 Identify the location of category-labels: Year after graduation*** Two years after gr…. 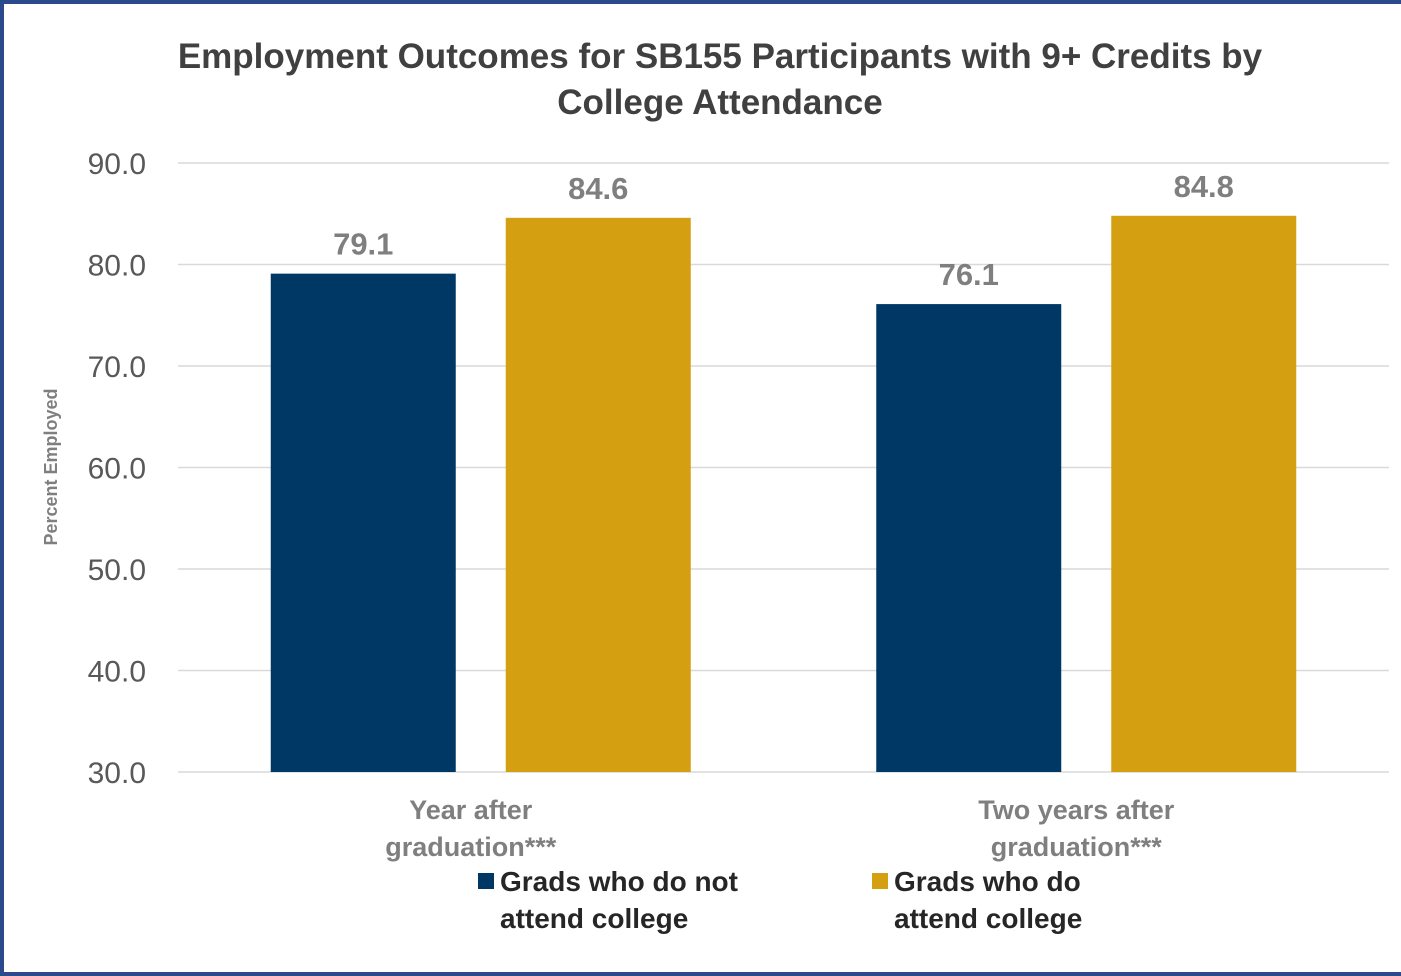
(780, 828).